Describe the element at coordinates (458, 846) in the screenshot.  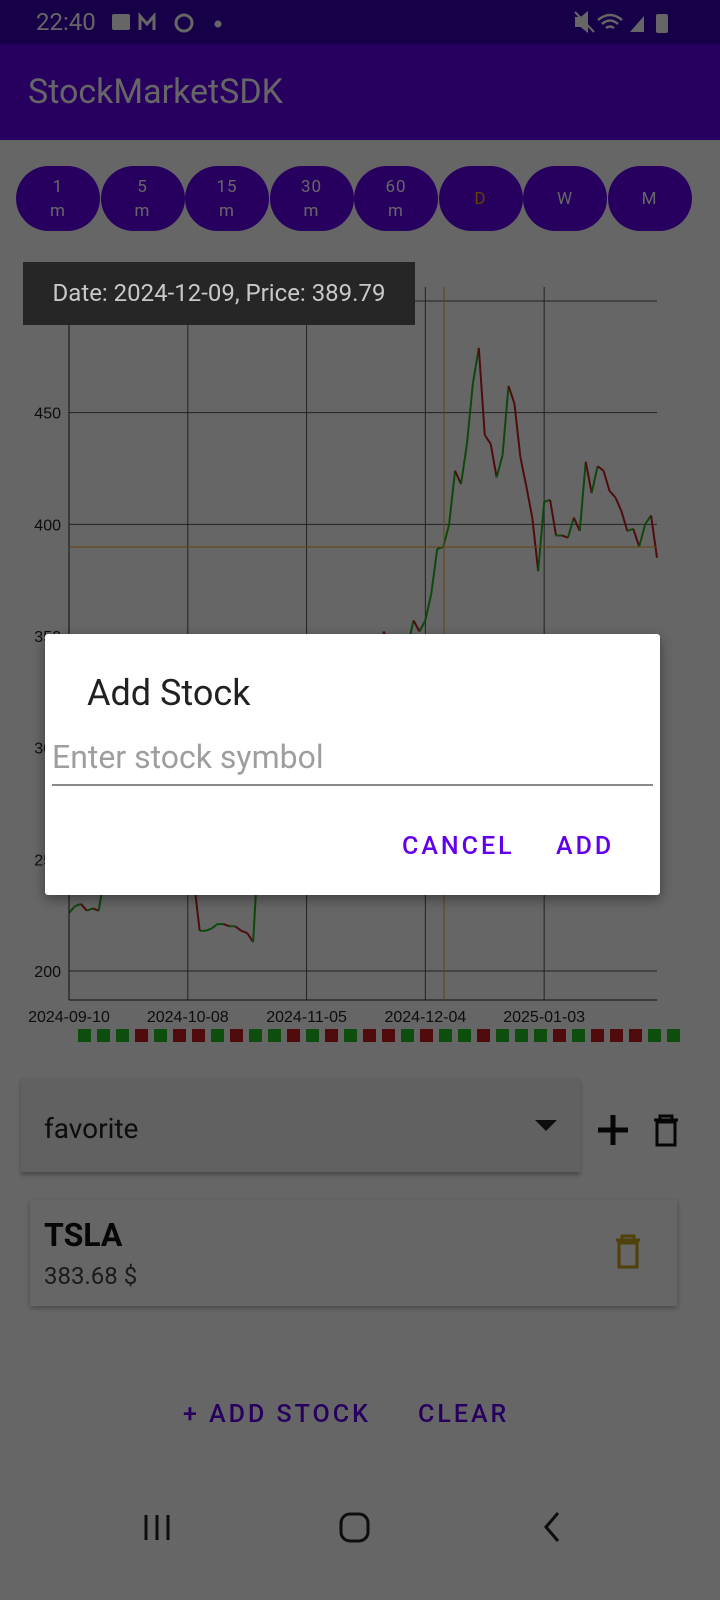
I see `cancel-button: CANCEL` at that location.